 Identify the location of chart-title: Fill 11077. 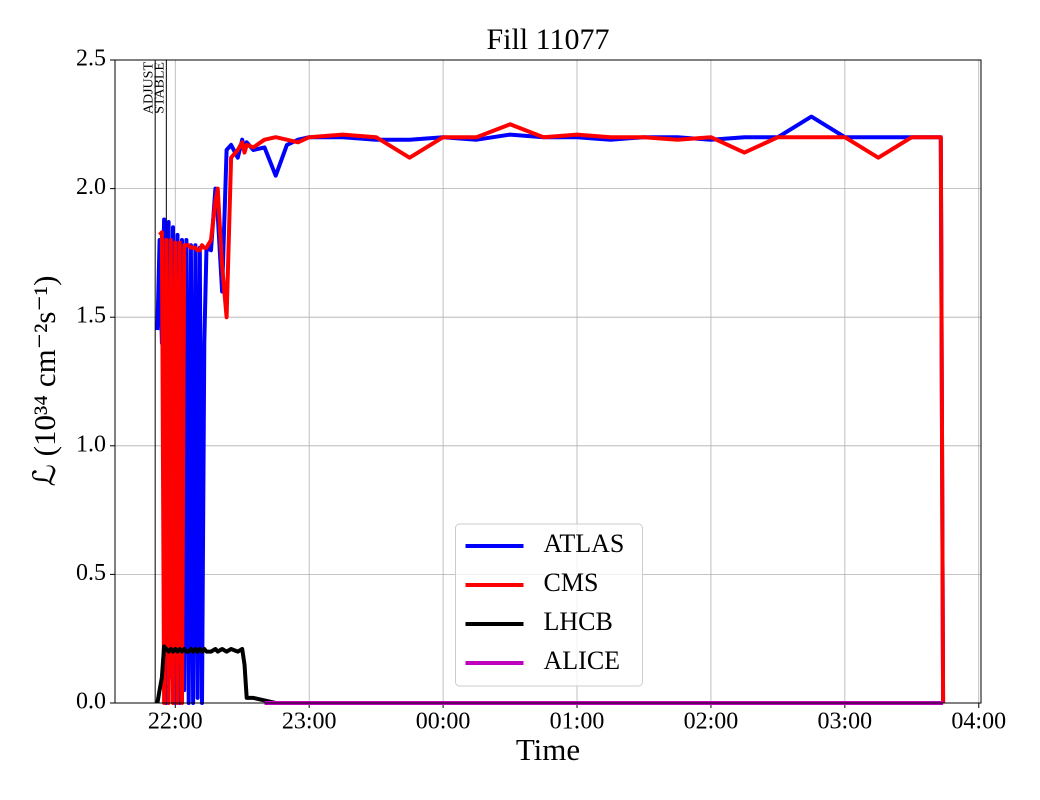
(547, 39).